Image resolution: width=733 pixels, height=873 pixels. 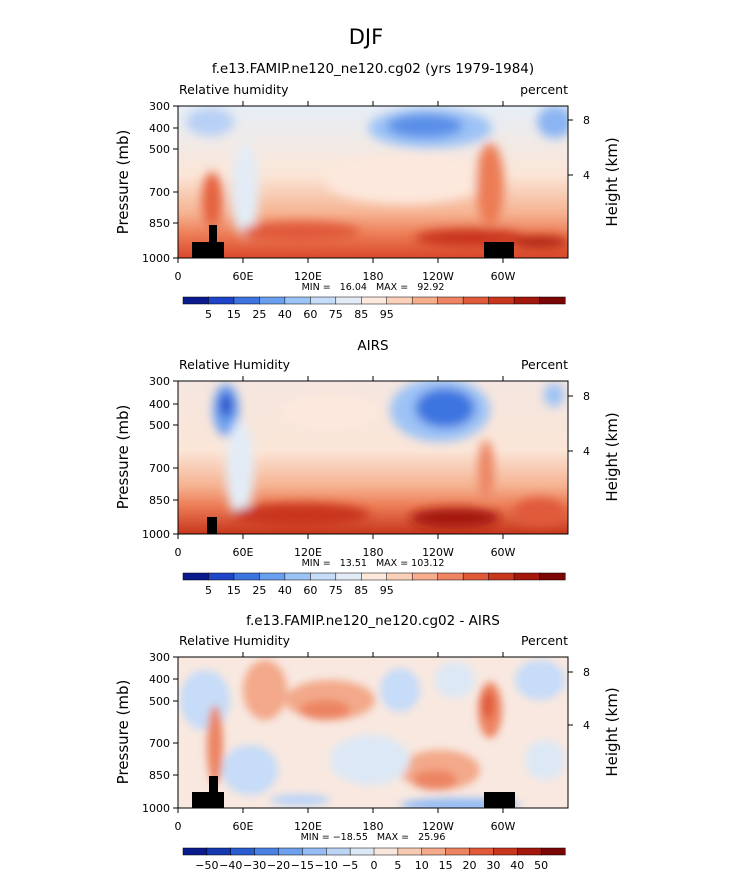 I want to click on colorbar-label: 0, so click(x=374, y=865).